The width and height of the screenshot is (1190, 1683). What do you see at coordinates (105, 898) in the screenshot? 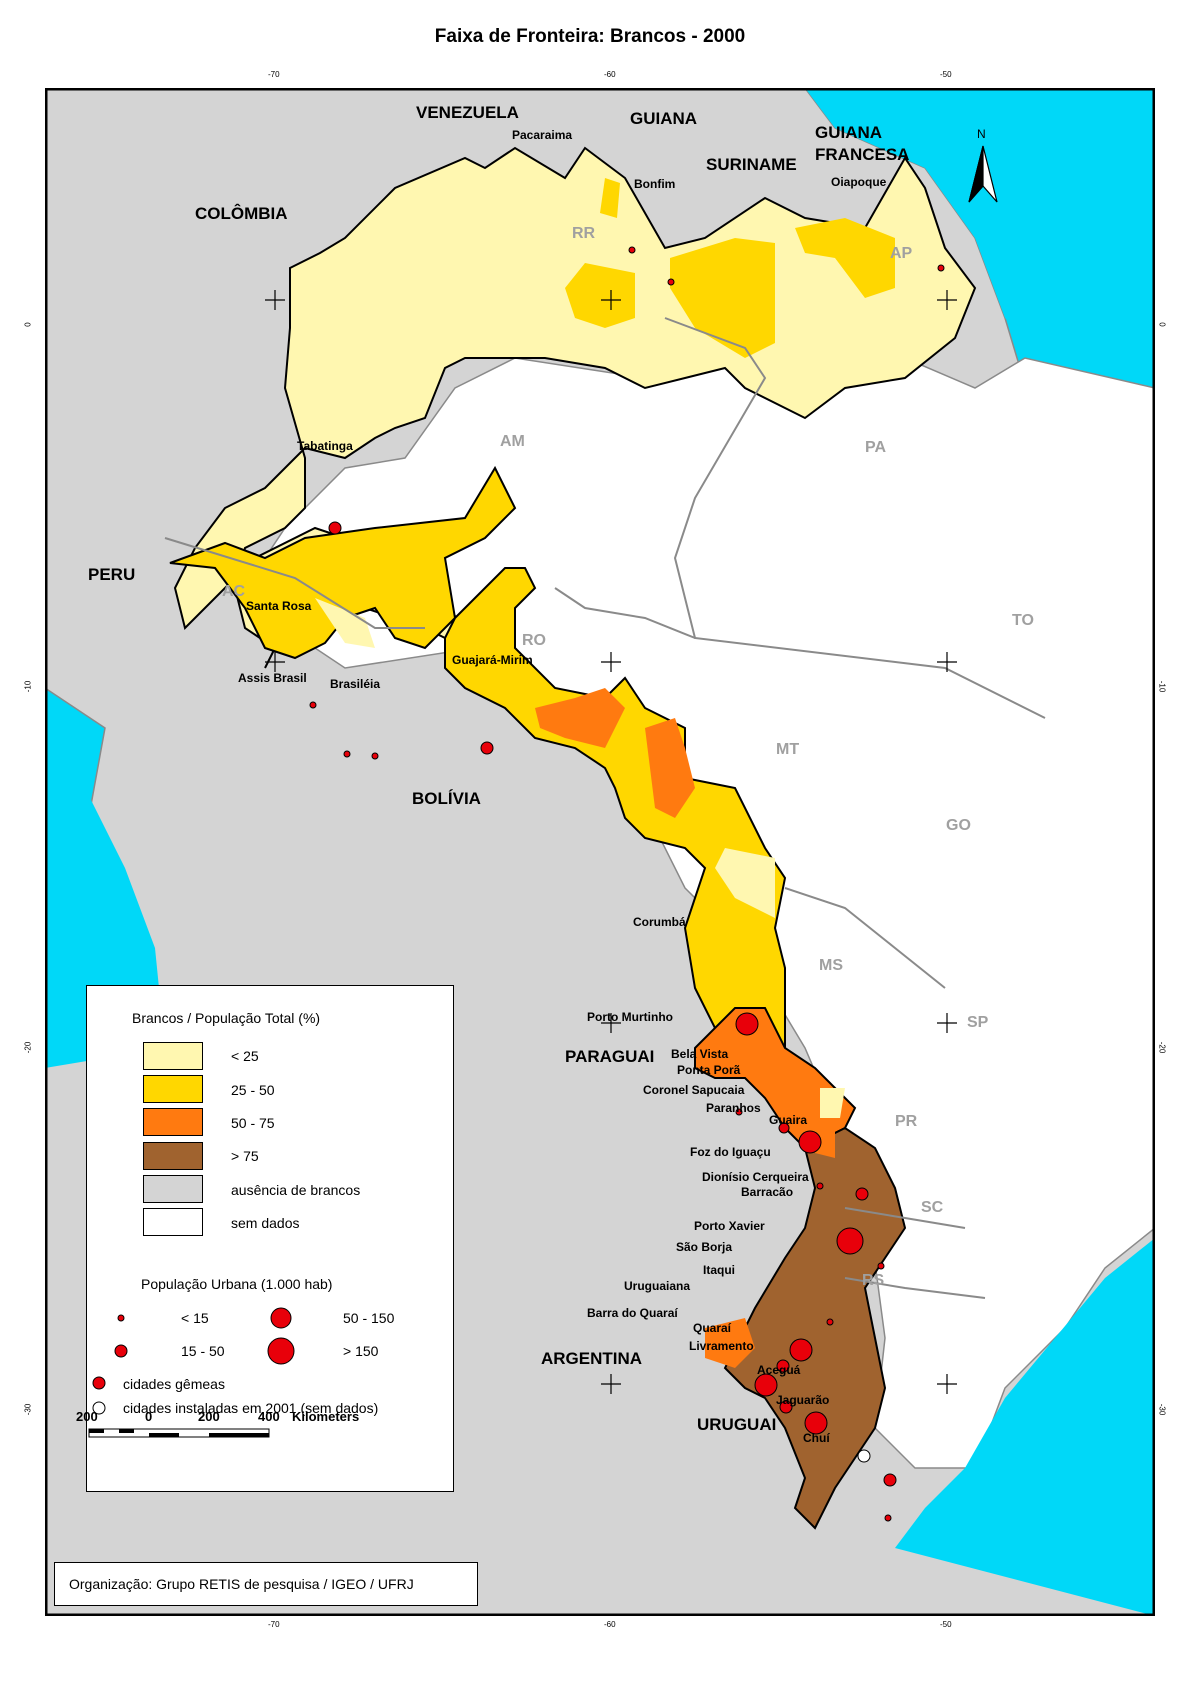
I see `pacific-water` at bounding box center [105, 898].